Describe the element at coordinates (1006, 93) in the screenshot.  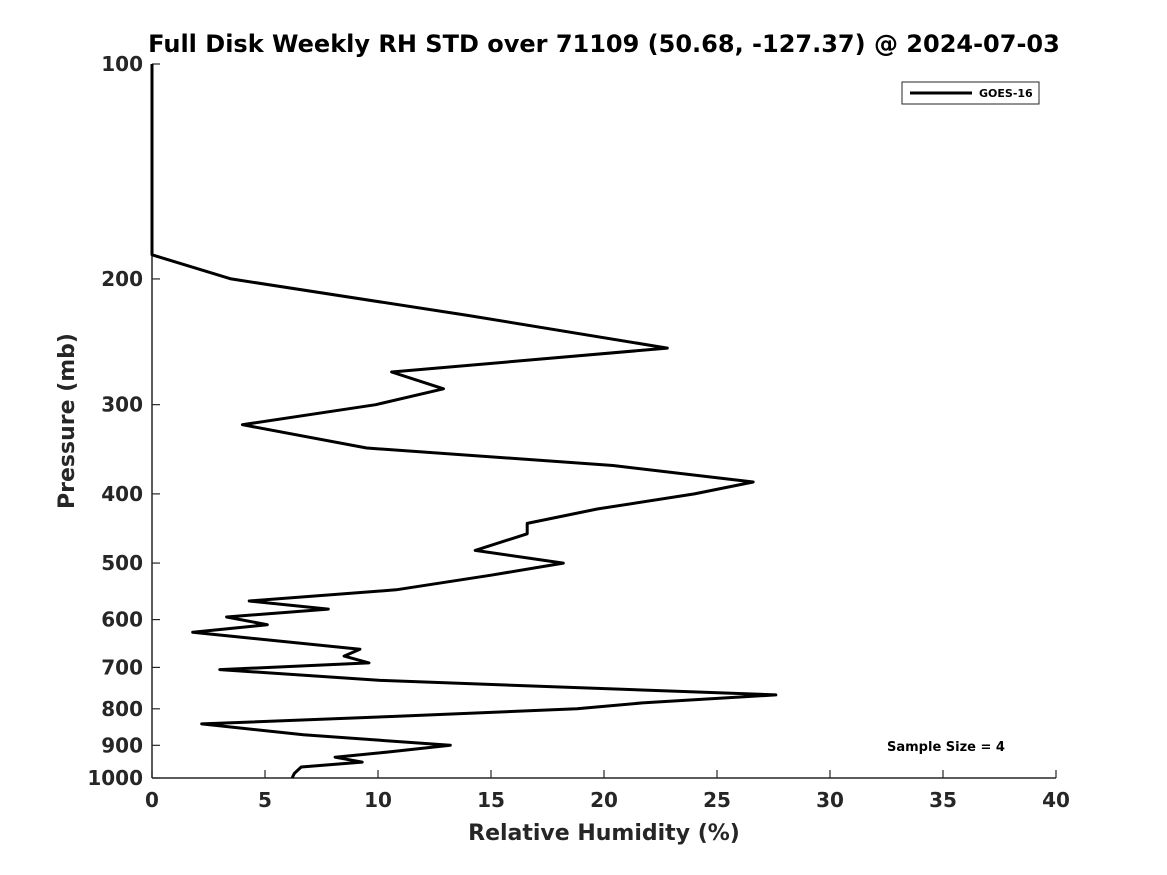
I see `legend-label-goes-16: GOES-16` at that location.